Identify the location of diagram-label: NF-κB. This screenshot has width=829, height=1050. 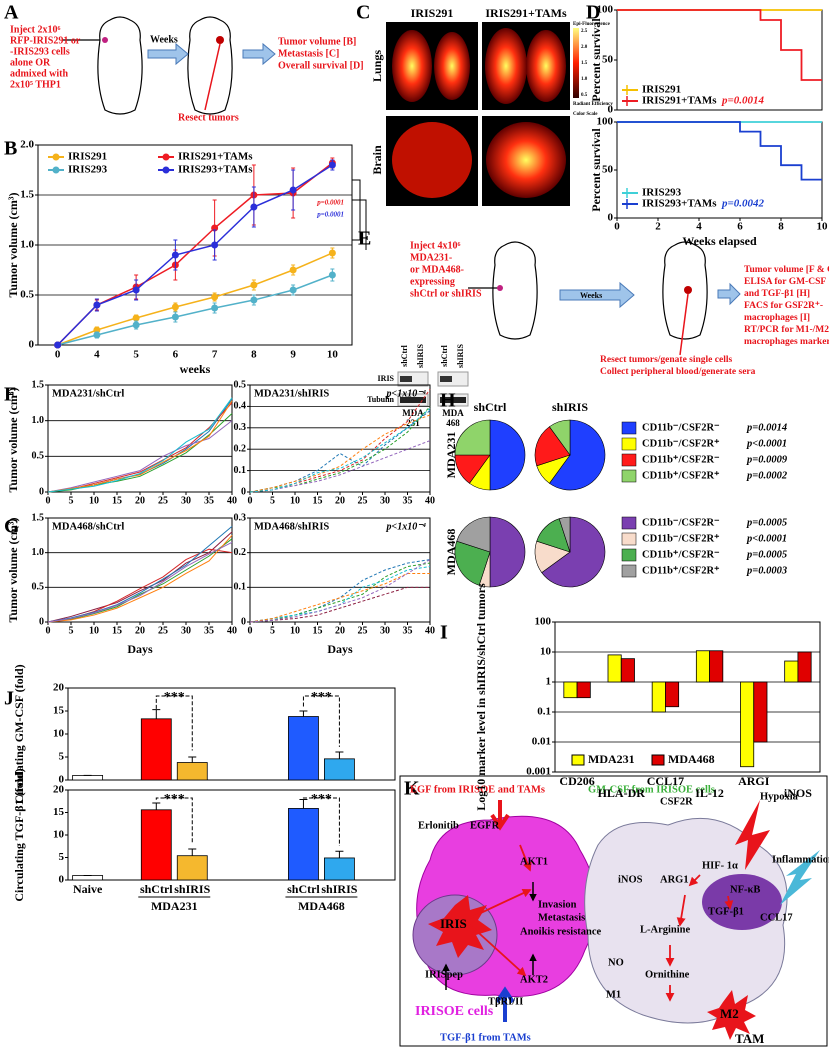
(745, 889).